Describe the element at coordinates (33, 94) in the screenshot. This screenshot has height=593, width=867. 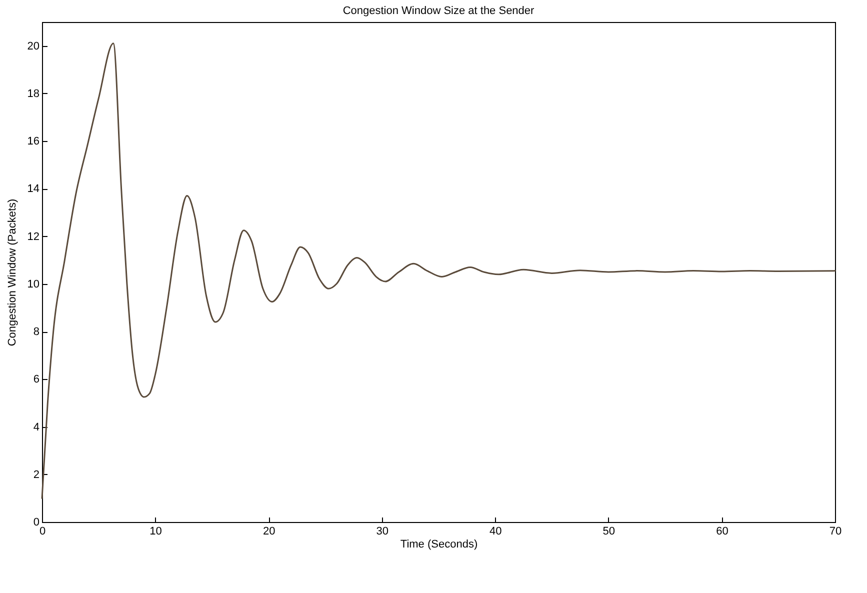
I see `y-tick-label: 18` at that location.